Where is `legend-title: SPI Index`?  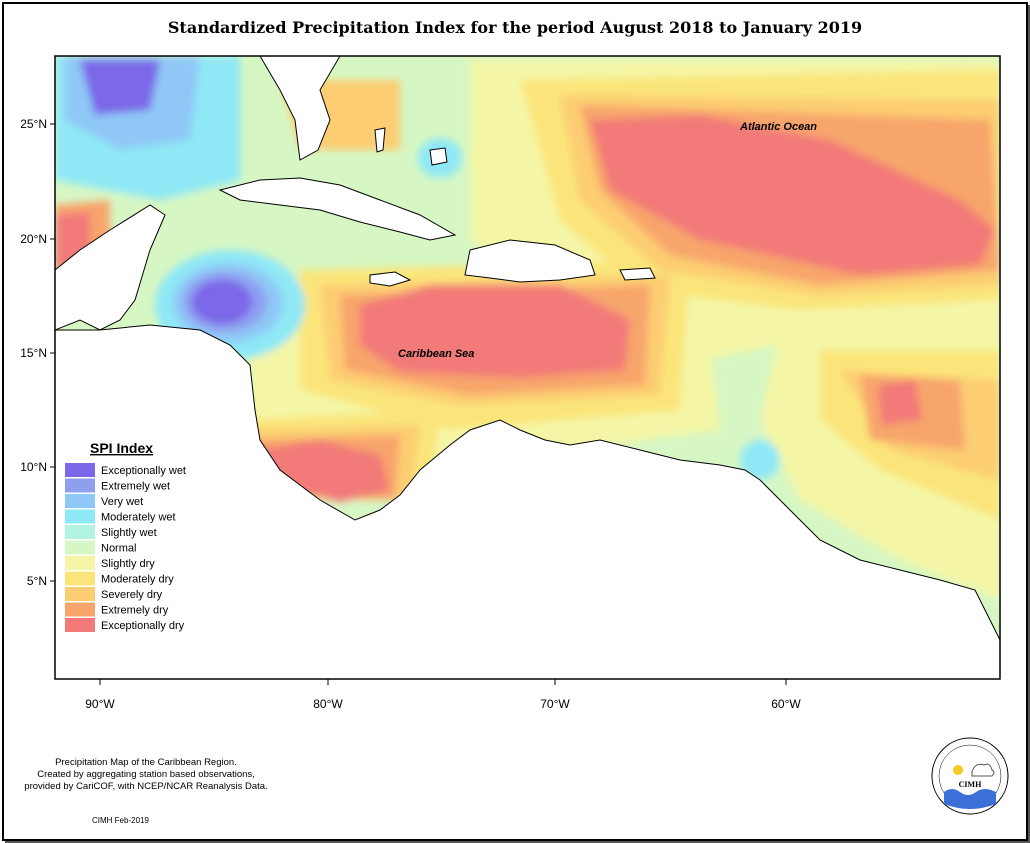 legend-title: SPI Index is located at coordinates (121, 448).